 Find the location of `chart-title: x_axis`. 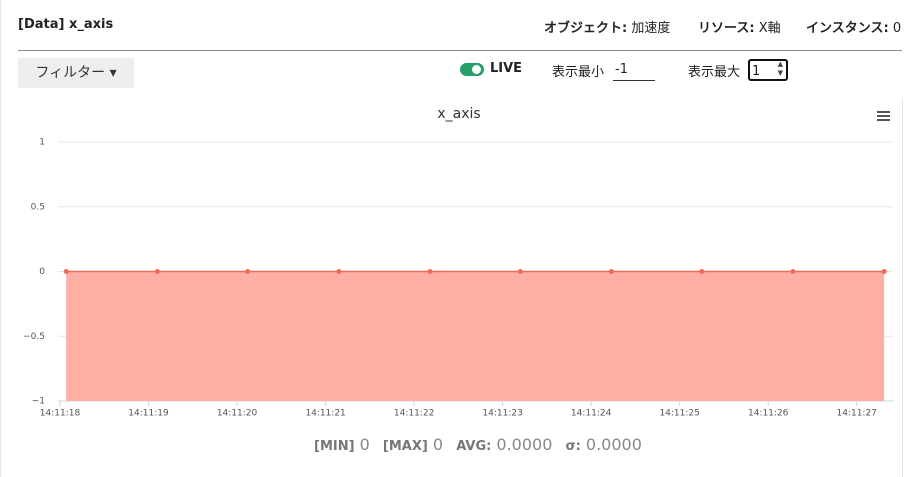

chart-title: x_axis is located at coordinates (458, 114).